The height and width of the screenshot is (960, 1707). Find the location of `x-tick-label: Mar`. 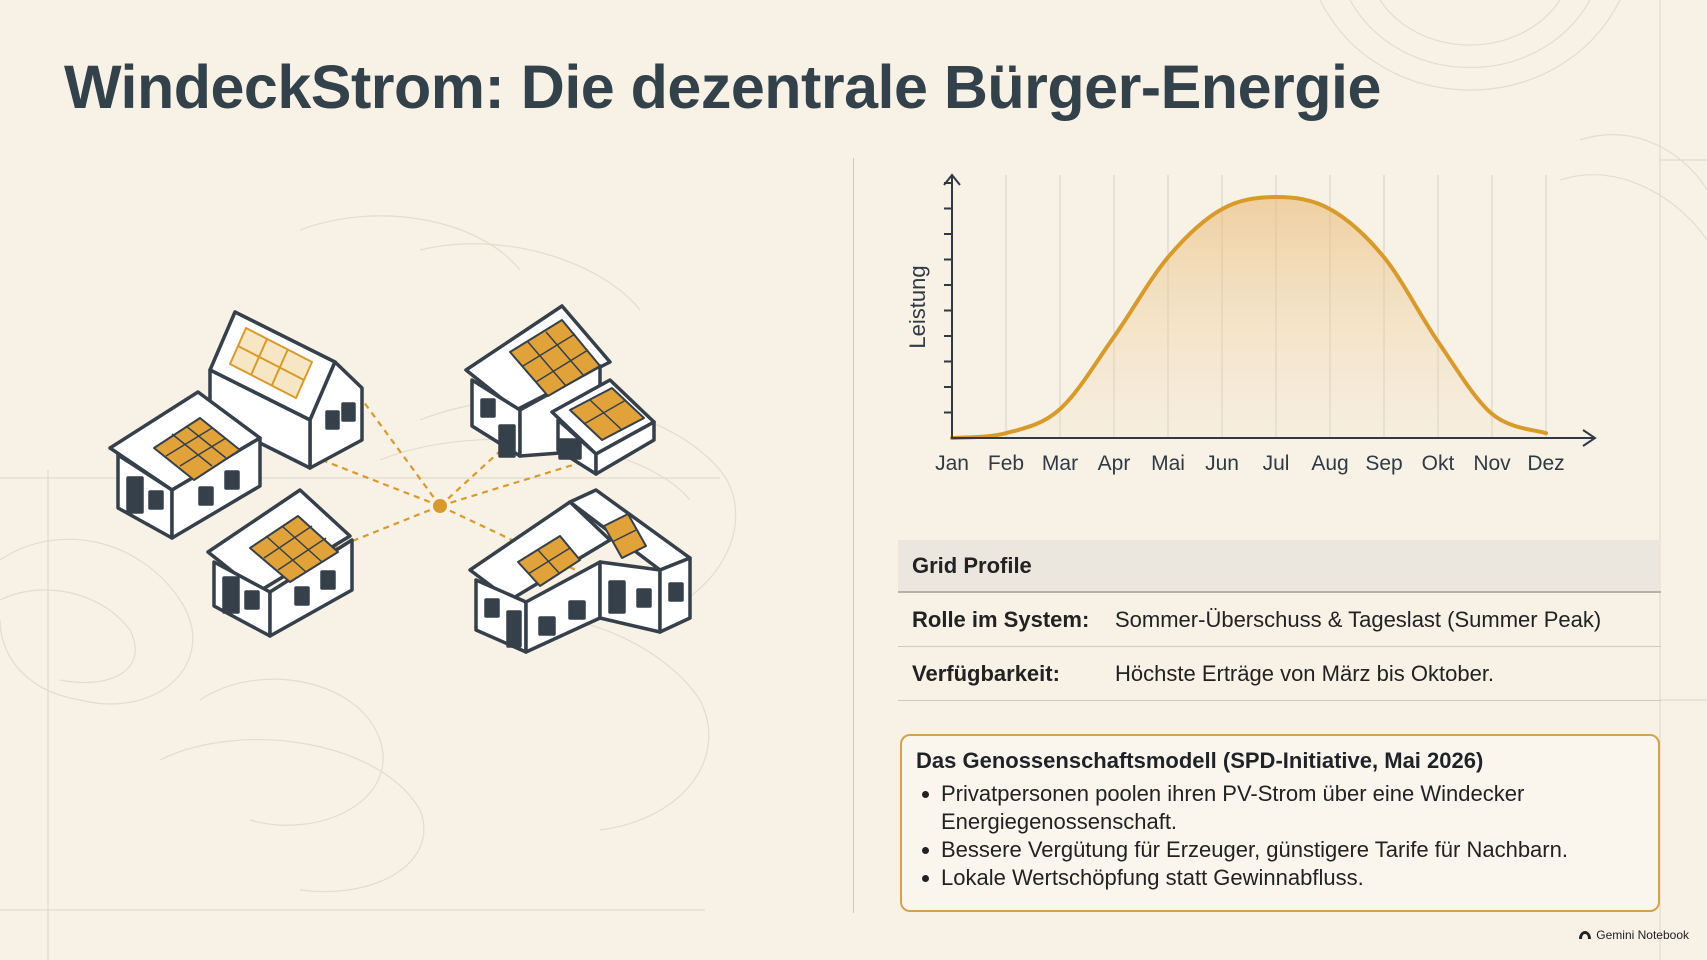

x-tick-label: Mar is located at coordinates (1060, 463).